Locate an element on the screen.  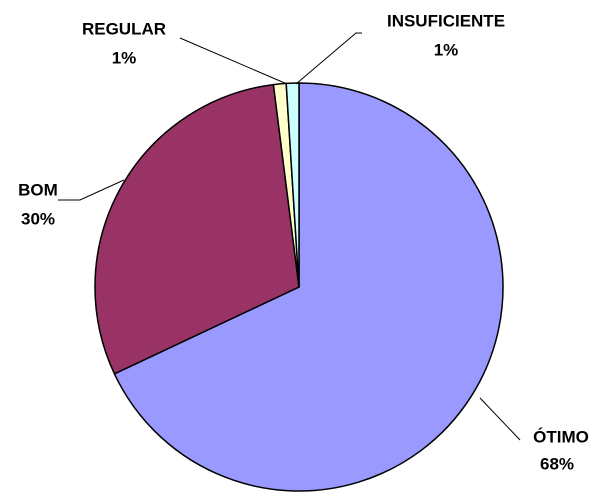
slice-value-label: 68% is located at coordinates (557, 463).